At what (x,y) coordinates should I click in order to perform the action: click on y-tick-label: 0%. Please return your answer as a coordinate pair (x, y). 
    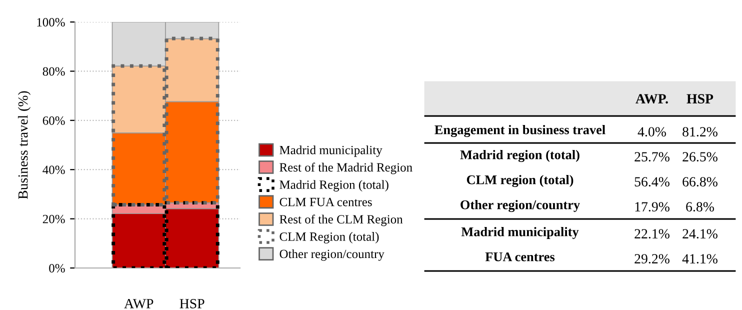
    Looking at the image, I should click on (57, 268).